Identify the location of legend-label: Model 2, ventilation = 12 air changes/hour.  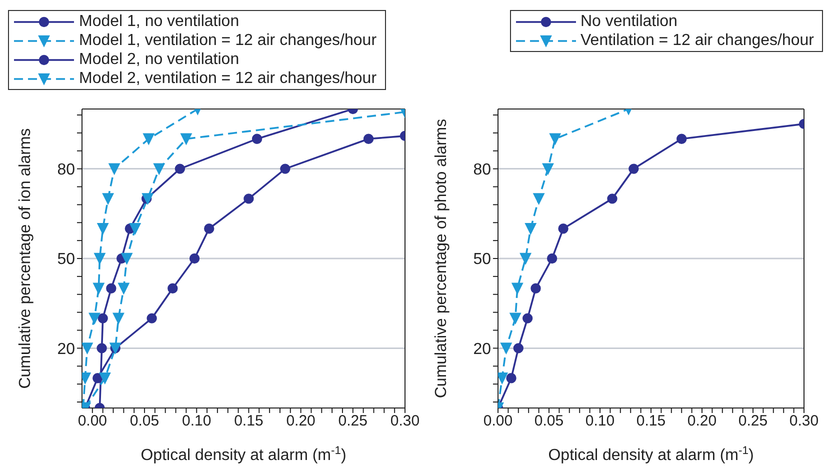
(228, 78).